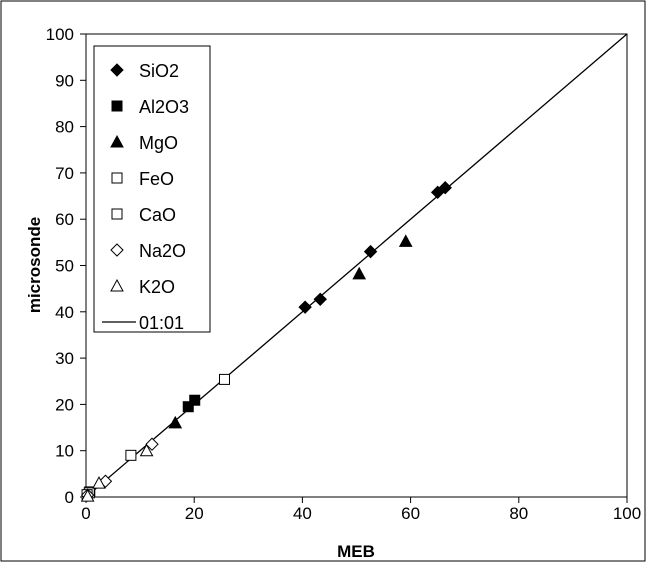 The image size is (646, 562). What do you see at coordinates (64, 80) in the screenshot?
I see `y-tick-label: 90` at bounding box center [64, 80].